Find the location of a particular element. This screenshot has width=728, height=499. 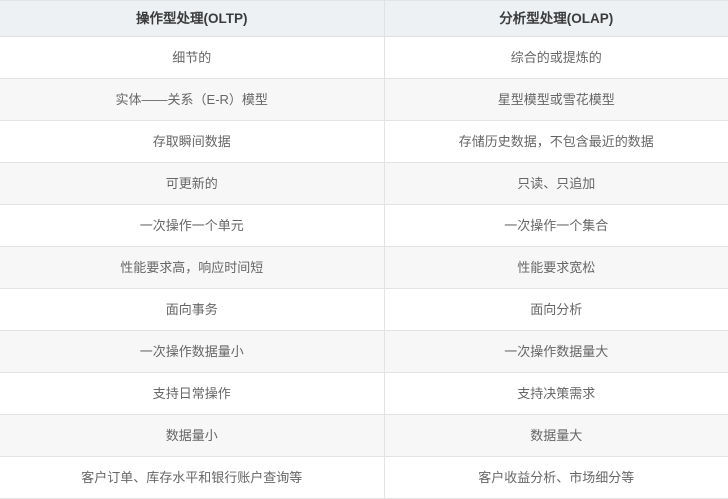

cell-oltp: 实体——关系（E-R）模型 is located at coordinates (192, 99).